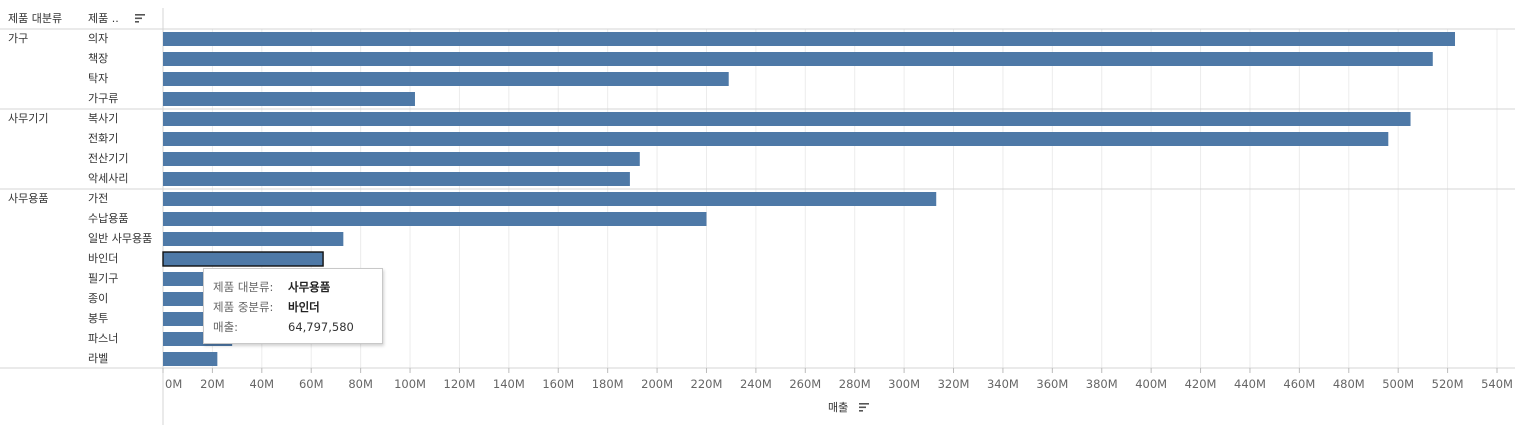 The width and height of the screenshot is (1525, 430). Describe the element at coordinates (98, 58) in the screenshot. I see `row-label: 책장` at that location.